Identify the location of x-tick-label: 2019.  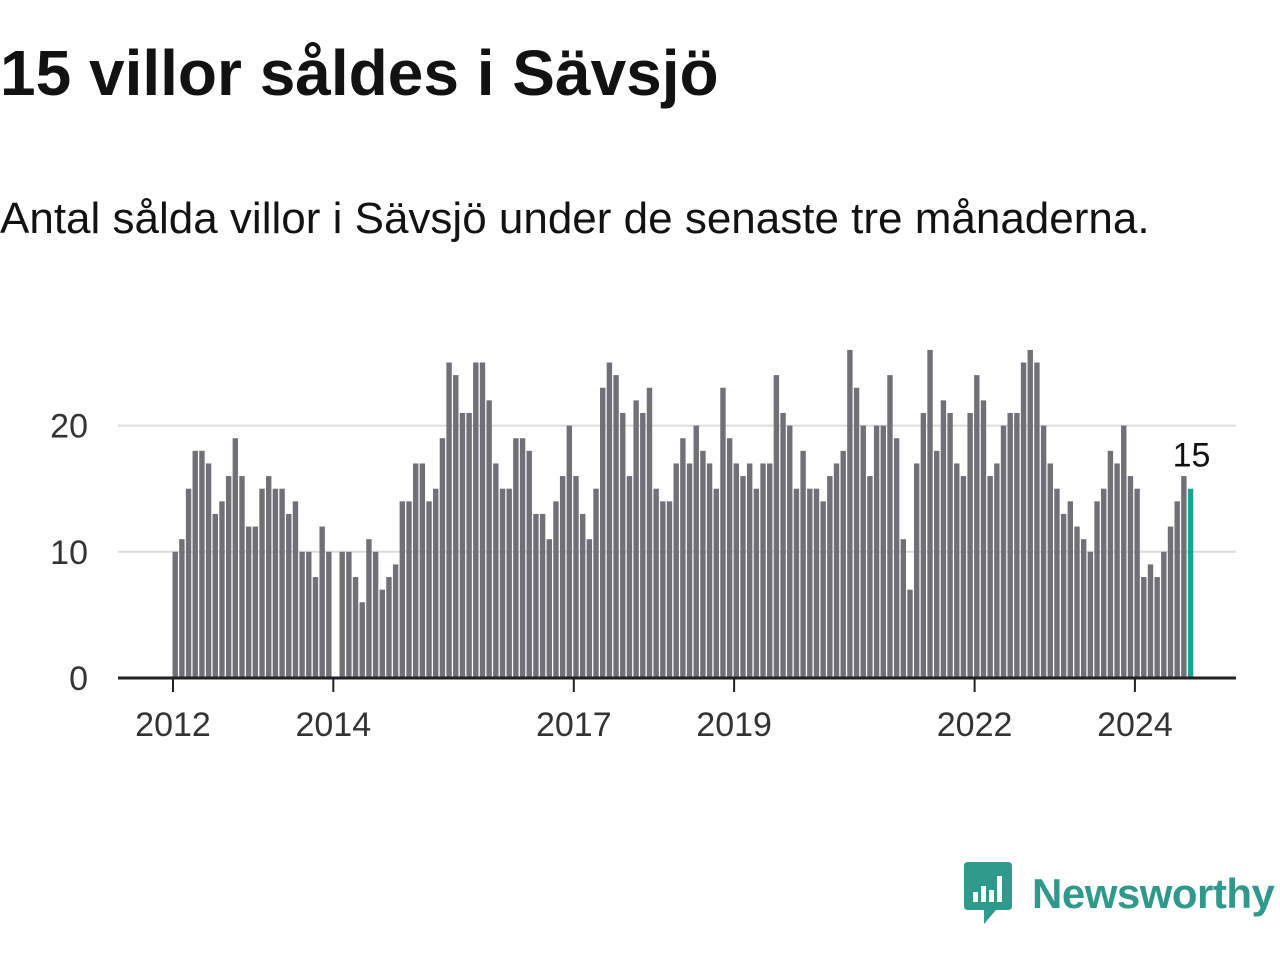
(734, 725).